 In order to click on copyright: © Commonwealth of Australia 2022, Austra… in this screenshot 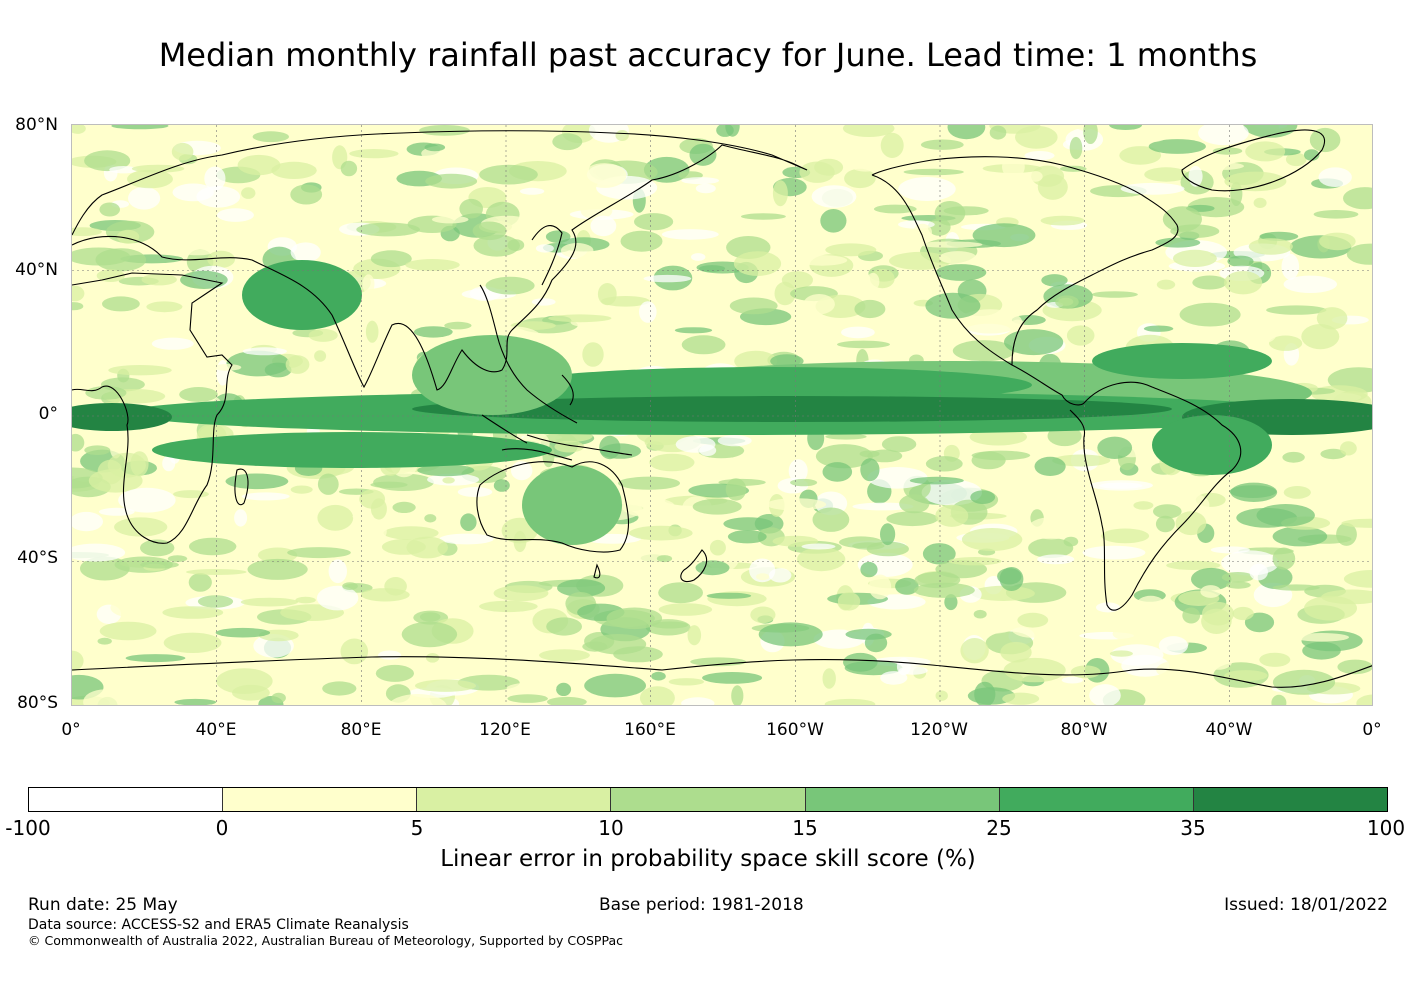, I will do `click(325, 940)`.